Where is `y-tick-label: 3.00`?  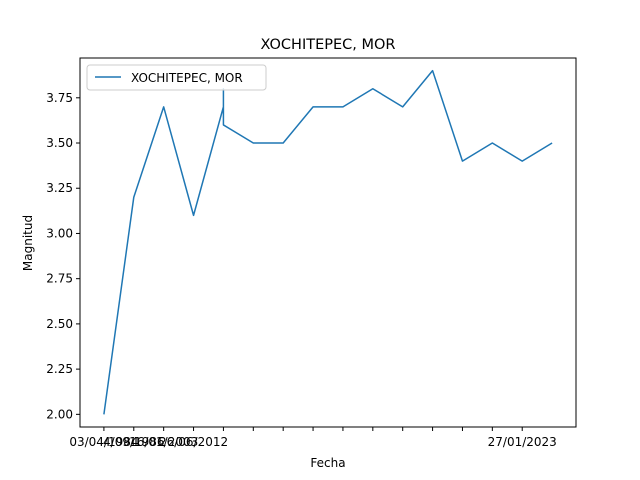 y-tick-label: 3.00 is located at coordinates (59, 233).